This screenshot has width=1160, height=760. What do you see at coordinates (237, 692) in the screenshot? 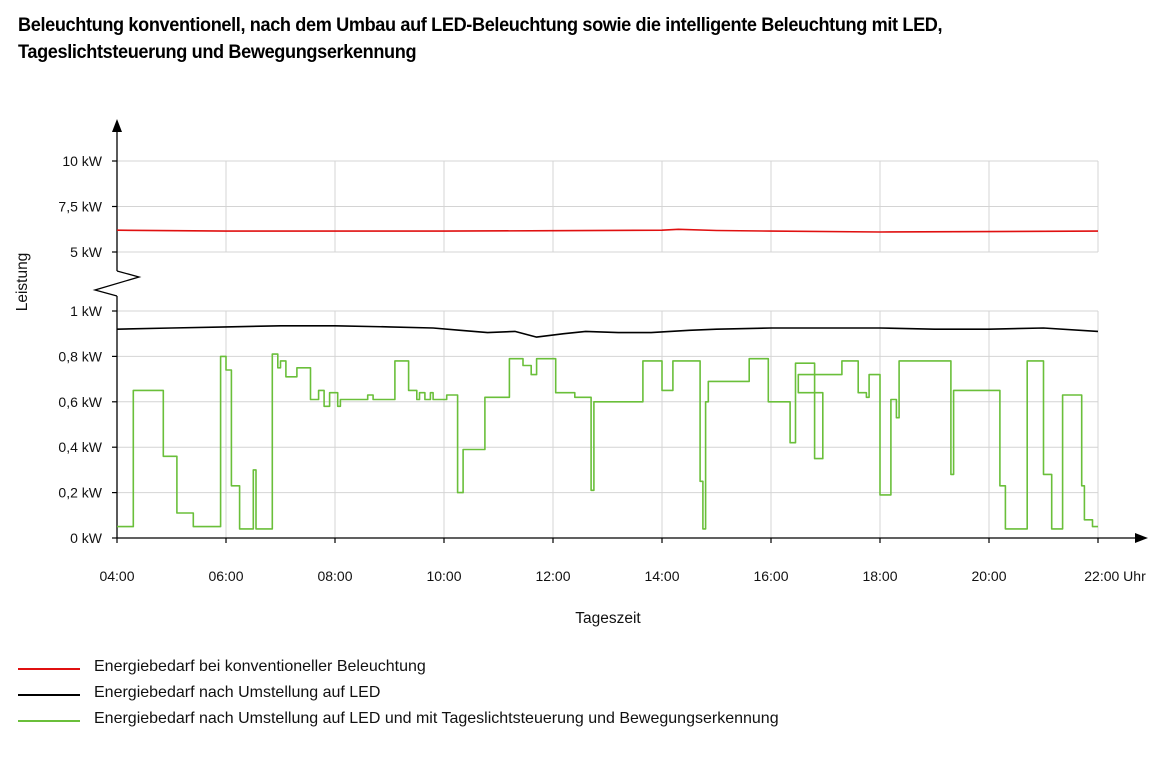
I see `legend-label: Energiebedarf nach Umstellung auf LED` at bounding box center [237, 692].